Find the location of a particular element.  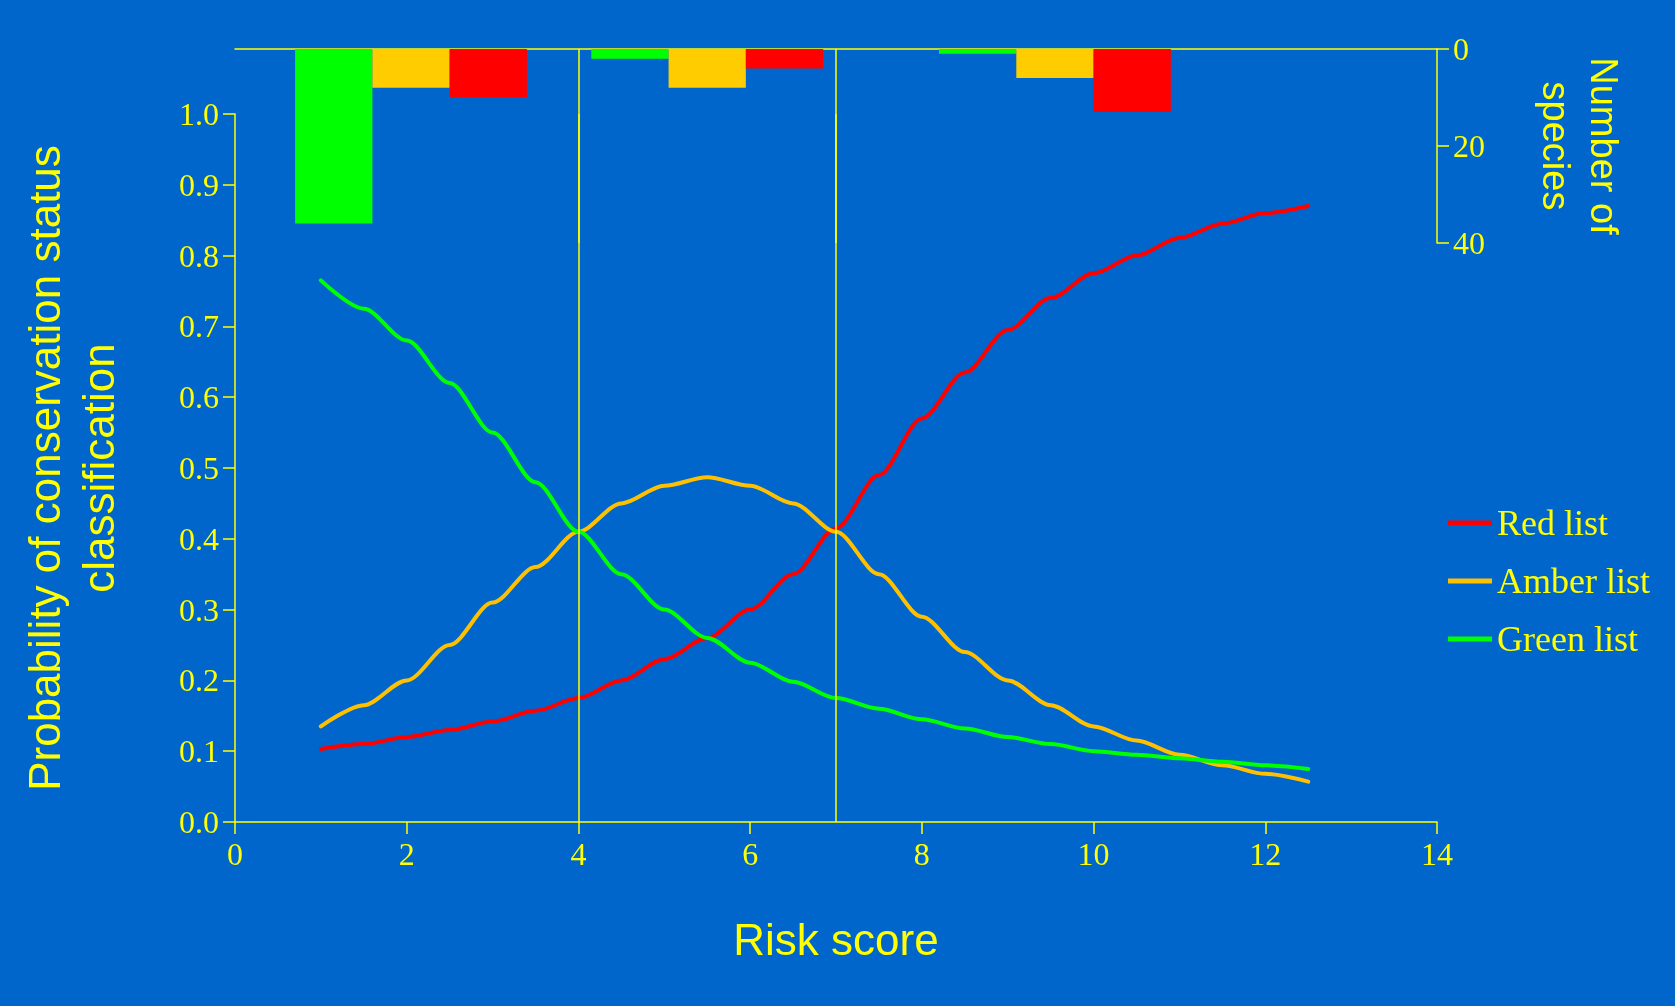

y-tick-label: 0.2 is located at coordinates (199, 680).